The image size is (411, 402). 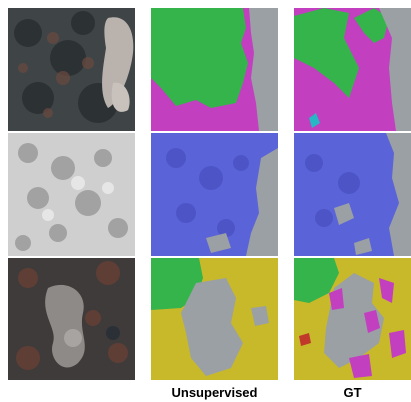 What do you see at coordinates (71, 319) in the screenshot?
I see `row3-input-image` at bounding box center [71, 319].